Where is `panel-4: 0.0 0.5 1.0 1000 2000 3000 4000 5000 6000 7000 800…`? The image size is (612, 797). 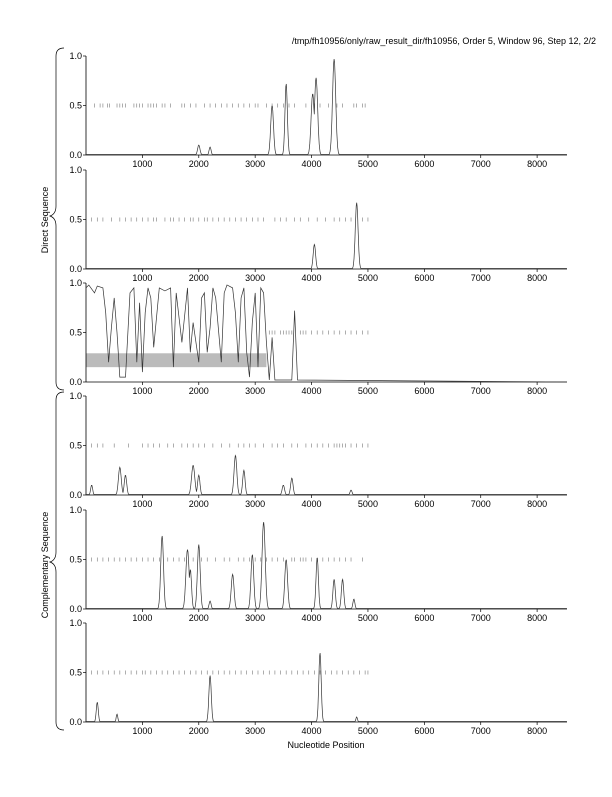
panel-4: 0.0 0.5 1.0 1000 2000 3000 4000 5000 6000 7000 800… is located at coordinates (318, 450).